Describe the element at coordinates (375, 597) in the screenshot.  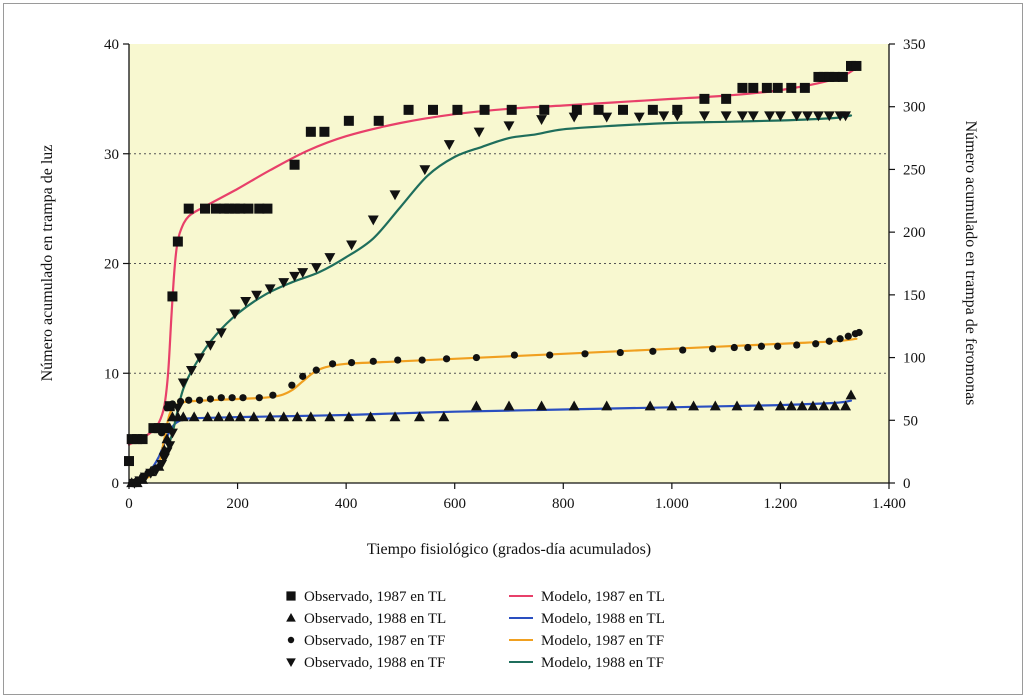
I see `legend-label: Observado, 1987 en TL` at that location.